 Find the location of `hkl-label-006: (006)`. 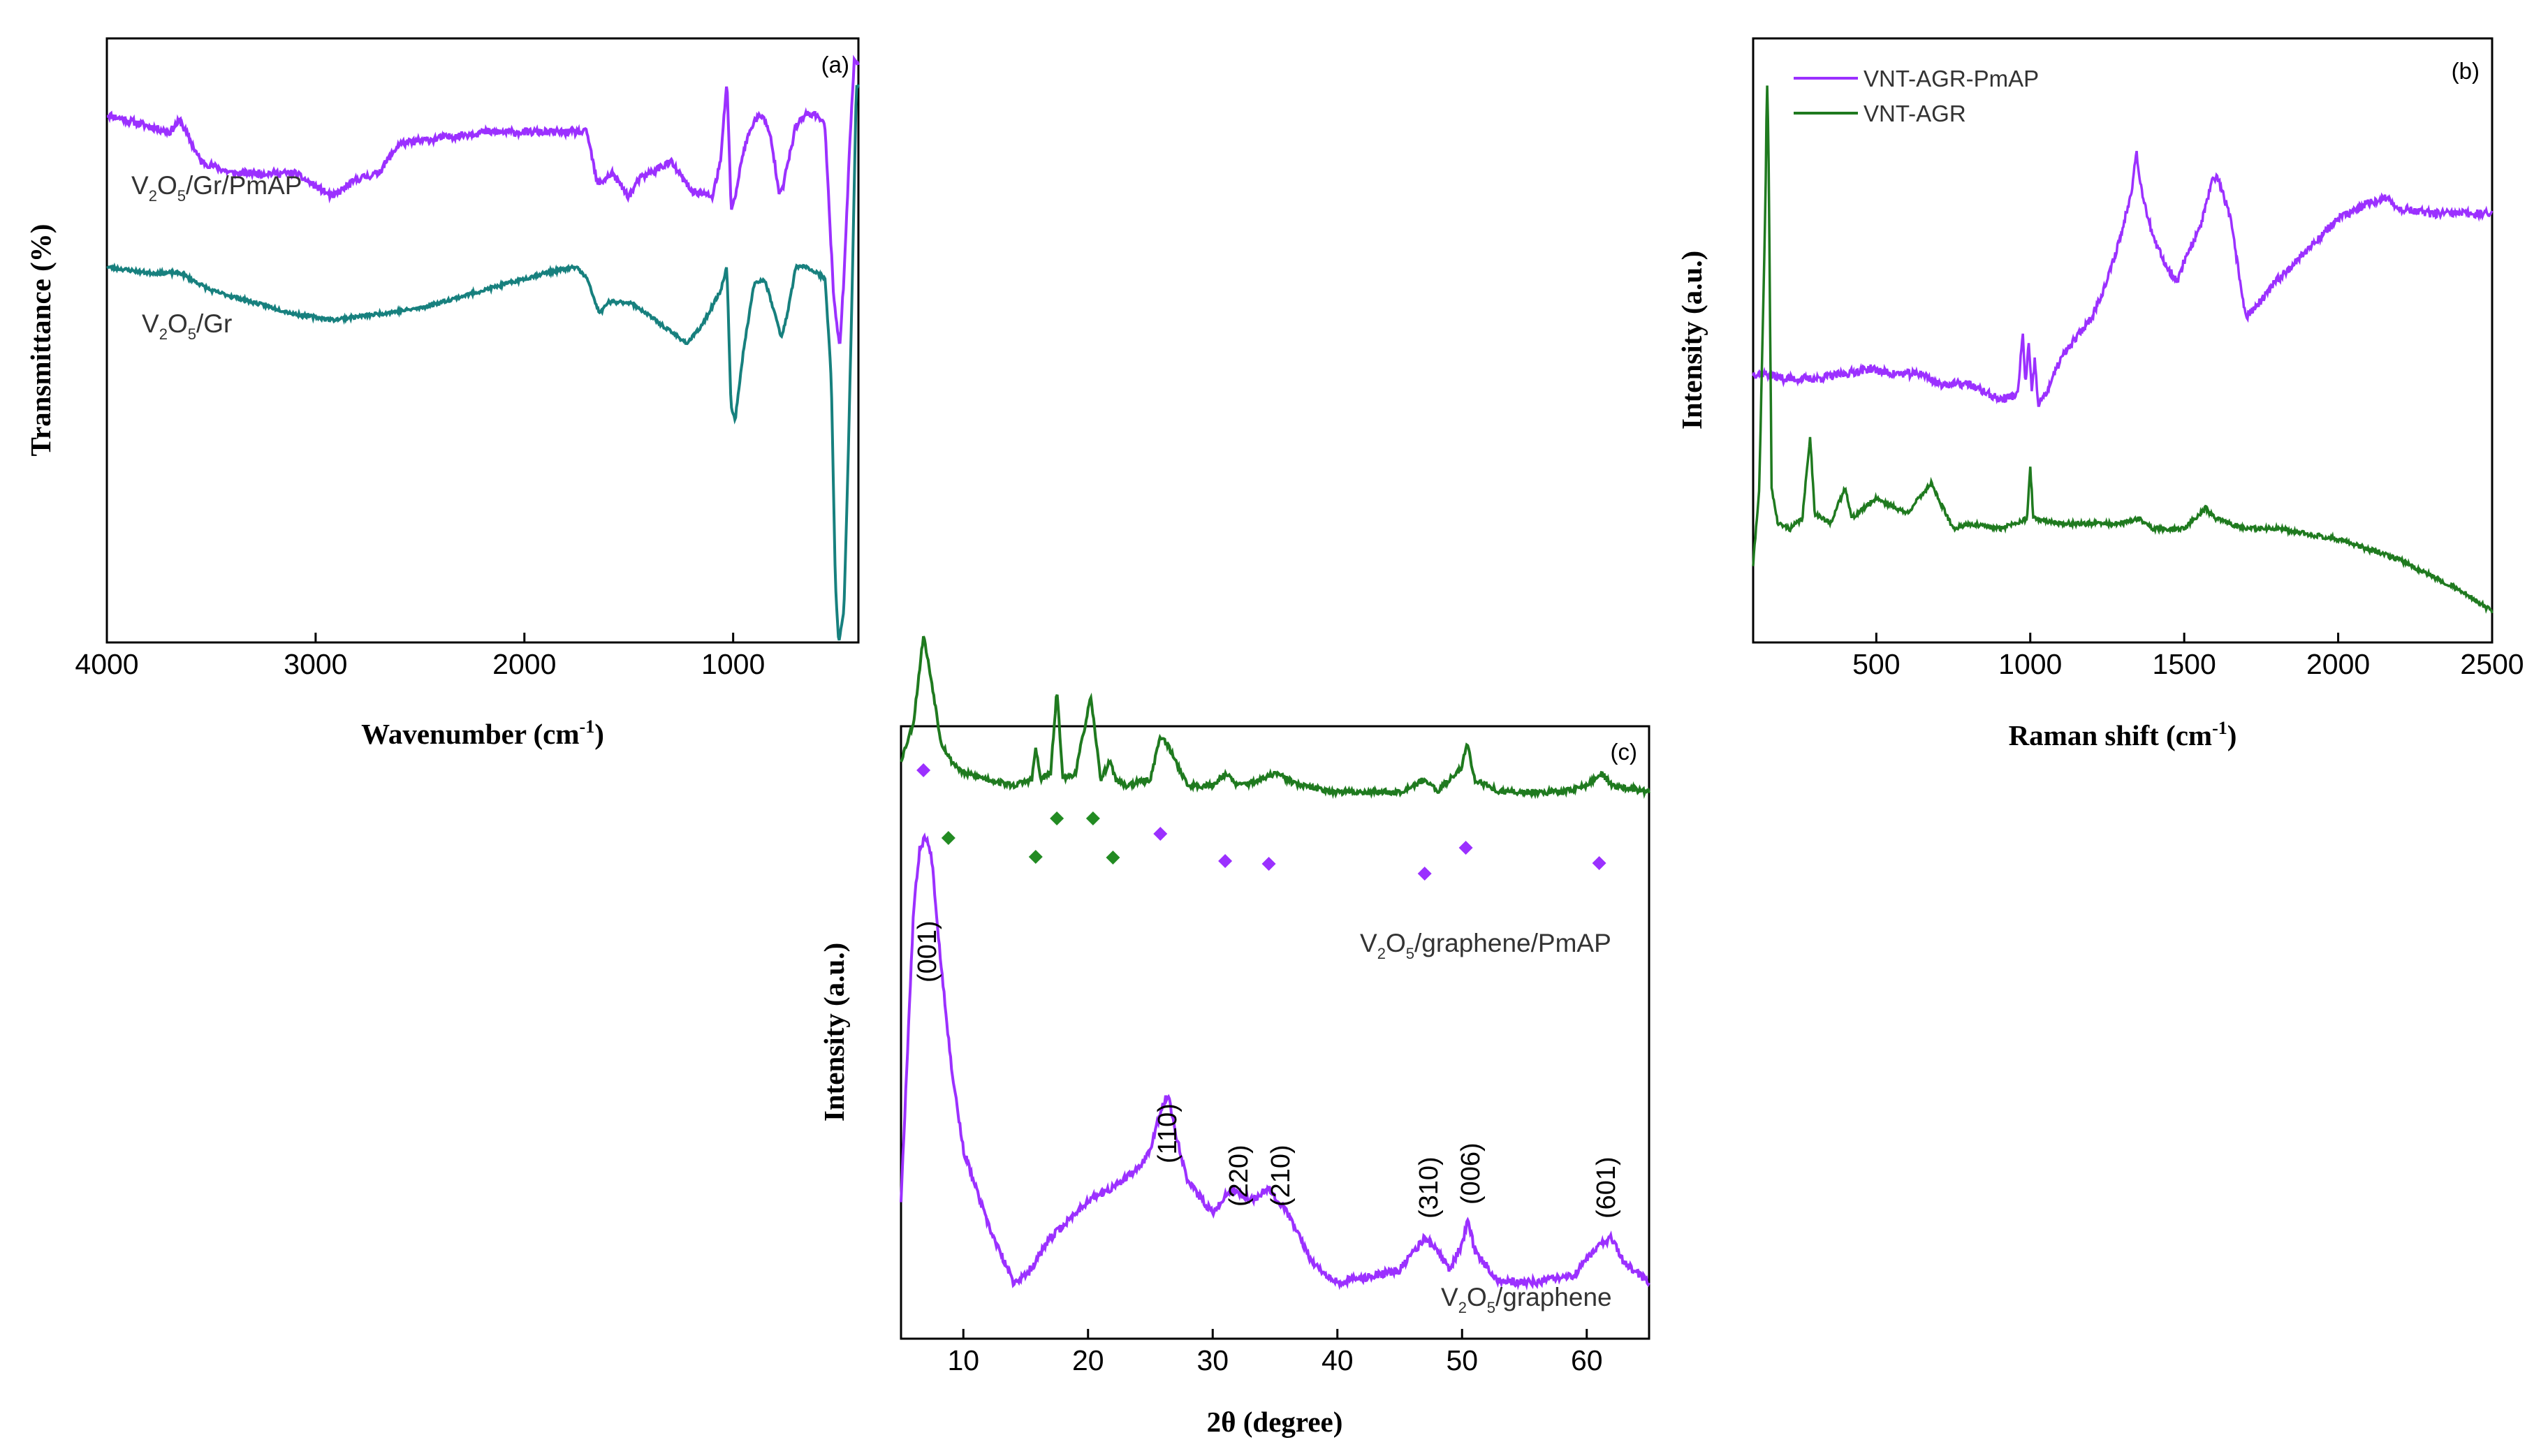

hkl-label-006: (006) is located at coordinates (1471, 1173).